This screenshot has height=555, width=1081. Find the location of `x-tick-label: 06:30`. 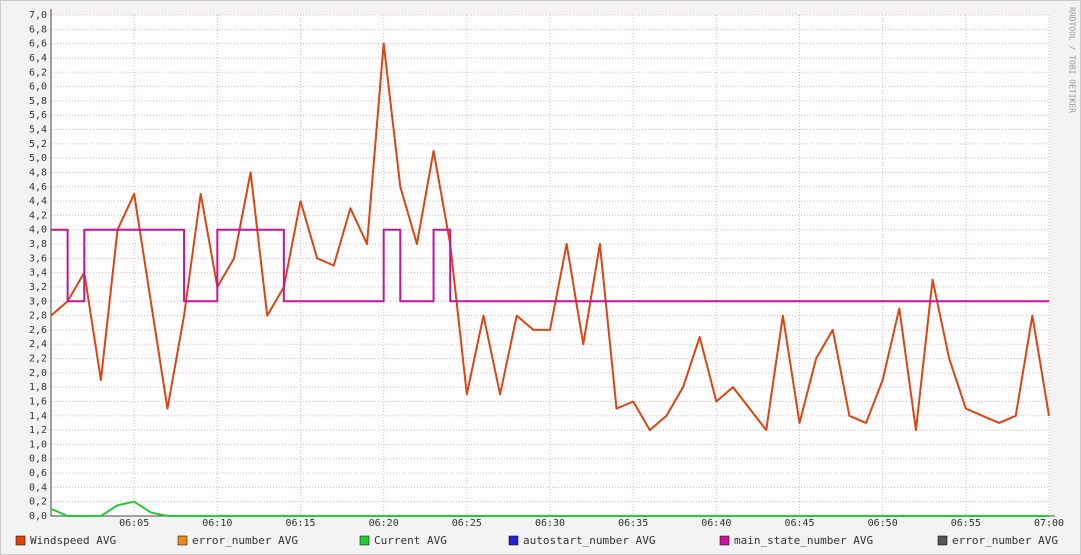

x-tick-label: 06:30 is located at coordinates (550, 523).